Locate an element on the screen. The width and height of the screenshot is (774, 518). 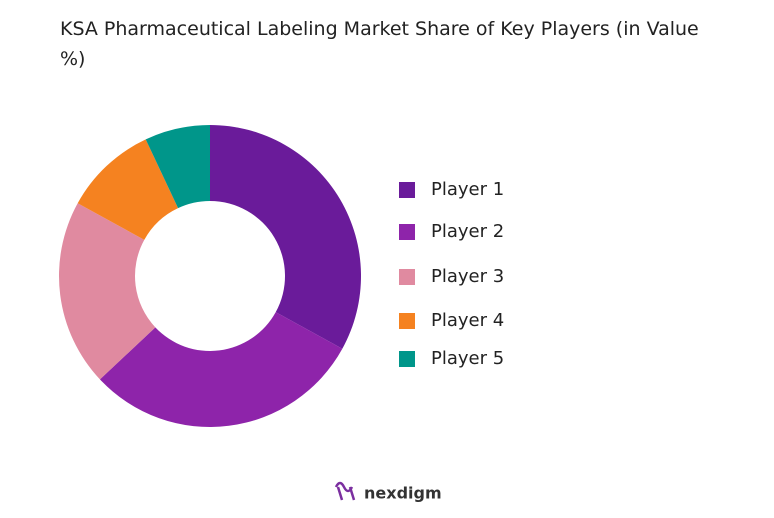
legend-label: Player 4 is located at coordinates (467, 320).